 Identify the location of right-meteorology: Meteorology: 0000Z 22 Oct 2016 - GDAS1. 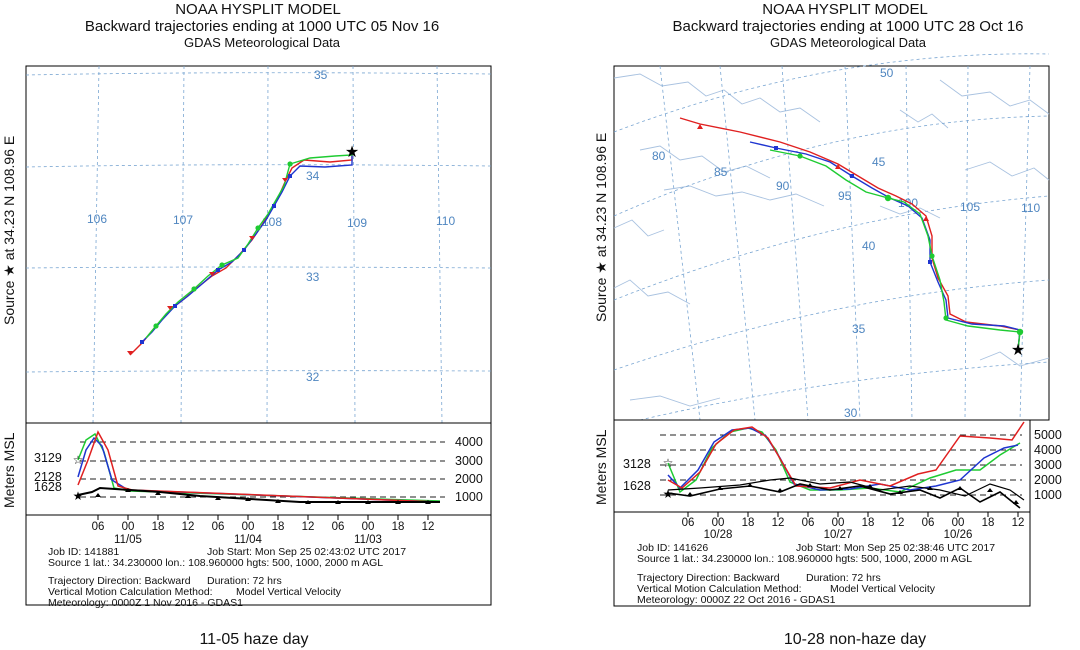
(736, 600).